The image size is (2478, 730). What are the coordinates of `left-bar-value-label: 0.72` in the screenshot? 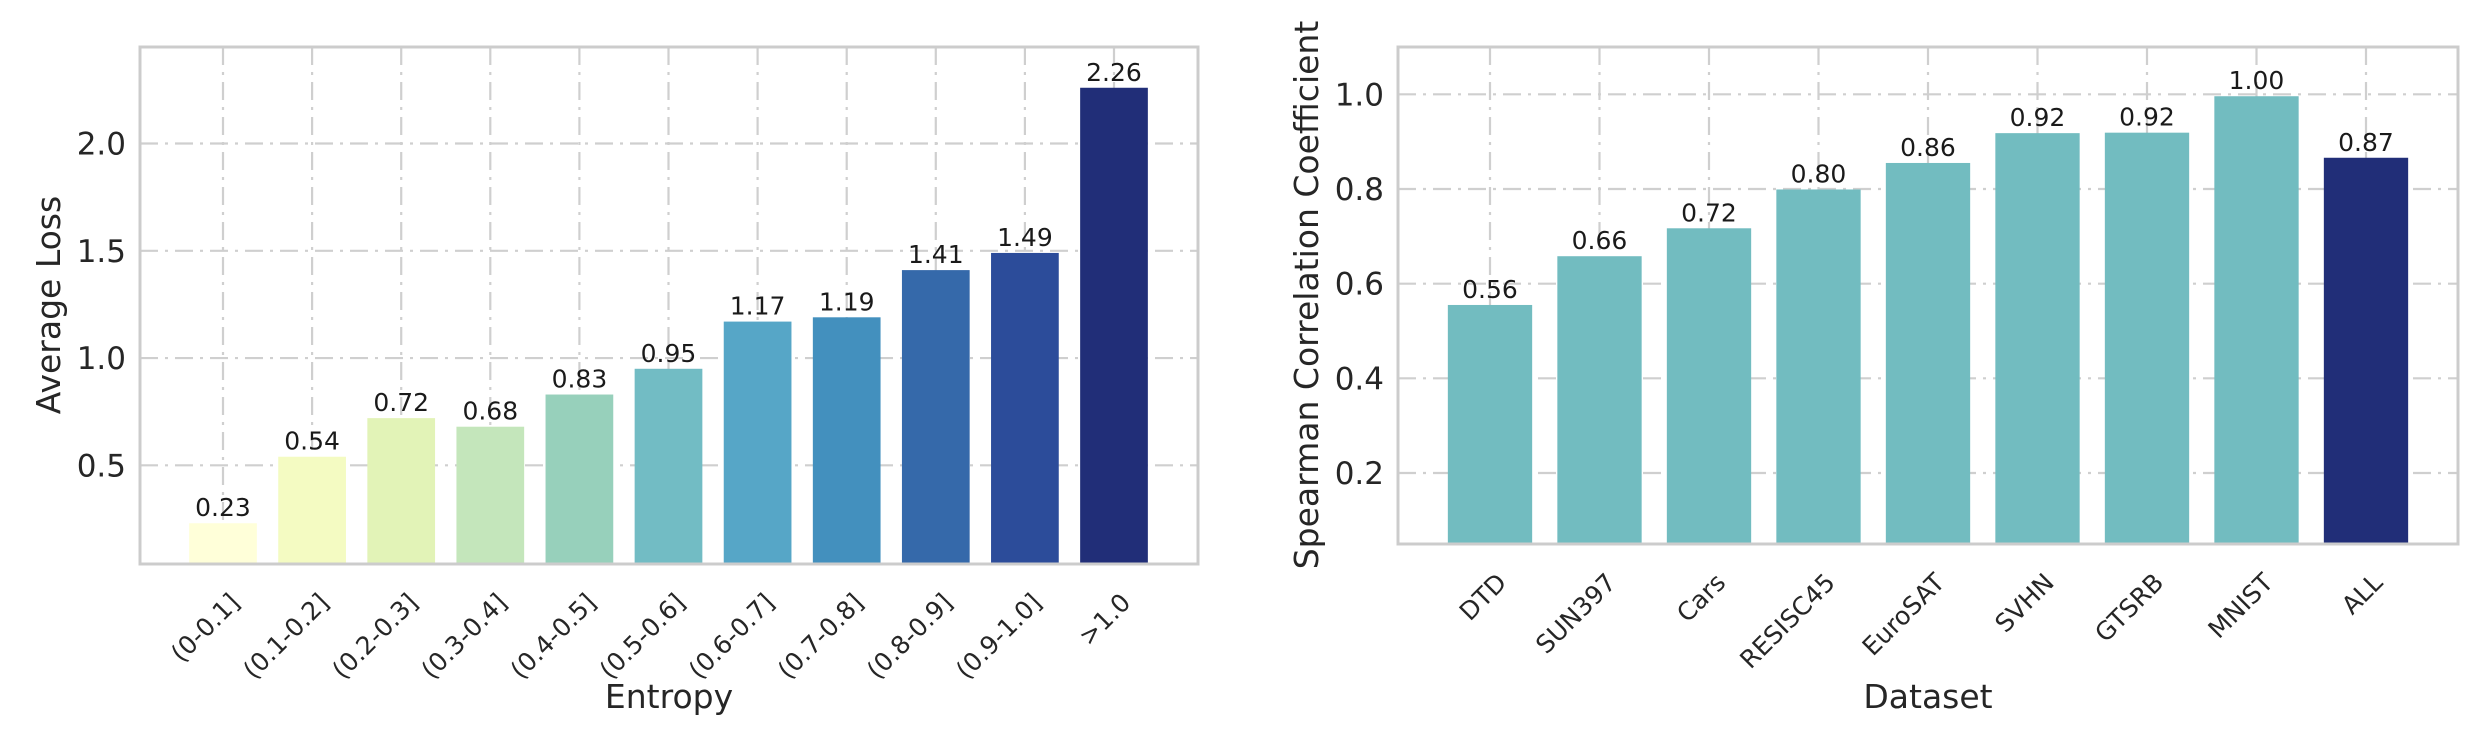 It's located at (401, 402).